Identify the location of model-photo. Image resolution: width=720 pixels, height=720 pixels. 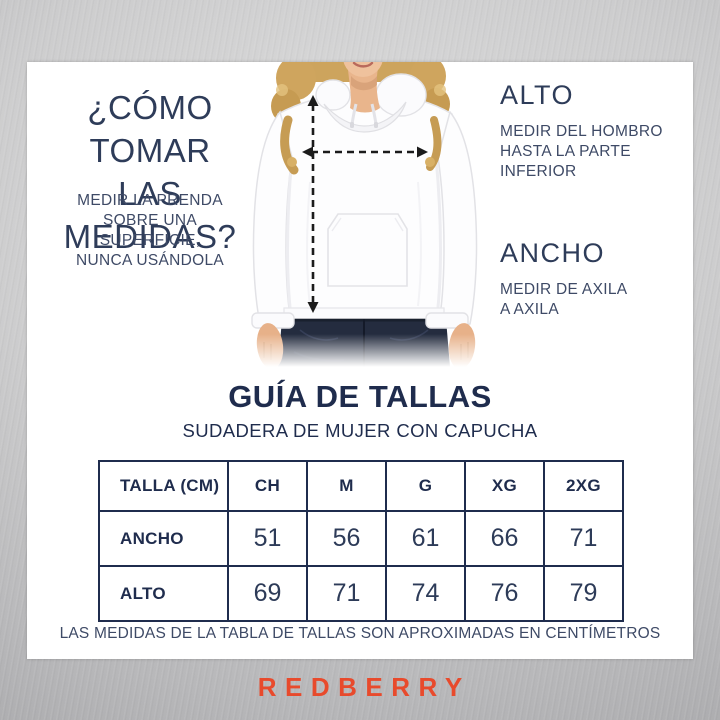
(360, 214).